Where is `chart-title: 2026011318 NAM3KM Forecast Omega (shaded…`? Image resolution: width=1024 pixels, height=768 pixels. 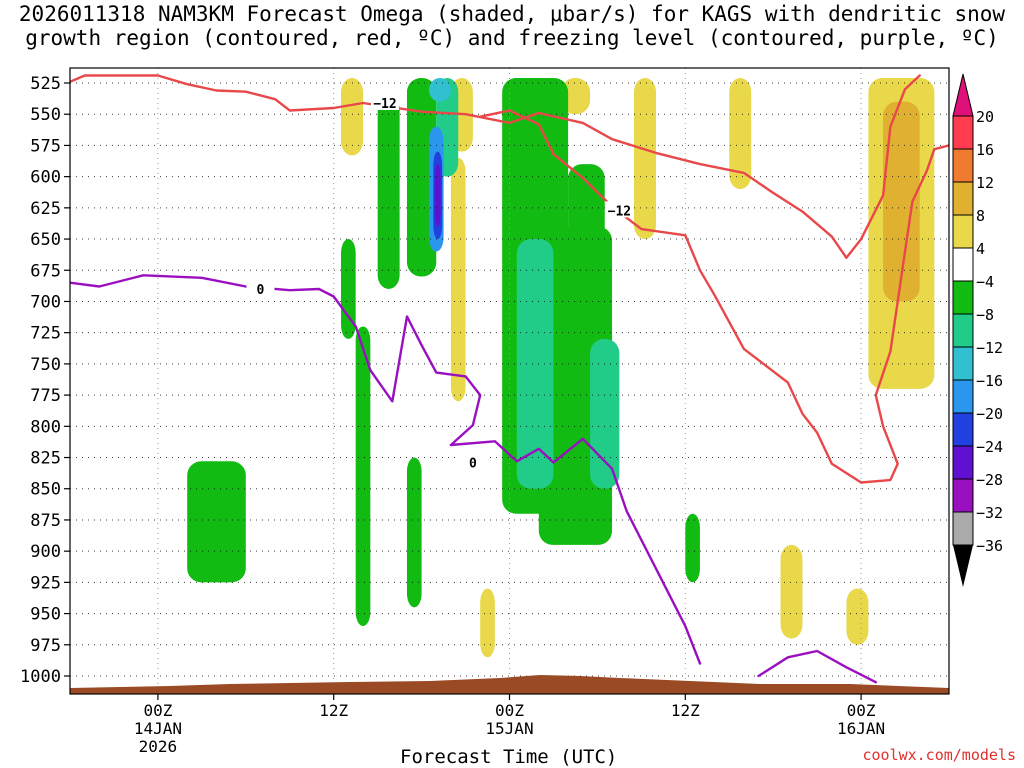 chart-title: 2026011318 NAM3KM Forecast Omega (shaded… is located at coordinates (512, 26).